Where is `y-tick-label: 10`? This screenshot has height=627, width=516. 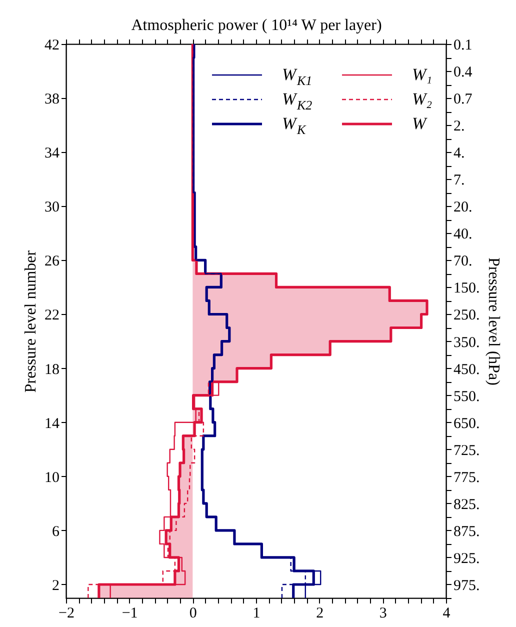
y-tick-label: 10 is located at coordinates (52, 478).